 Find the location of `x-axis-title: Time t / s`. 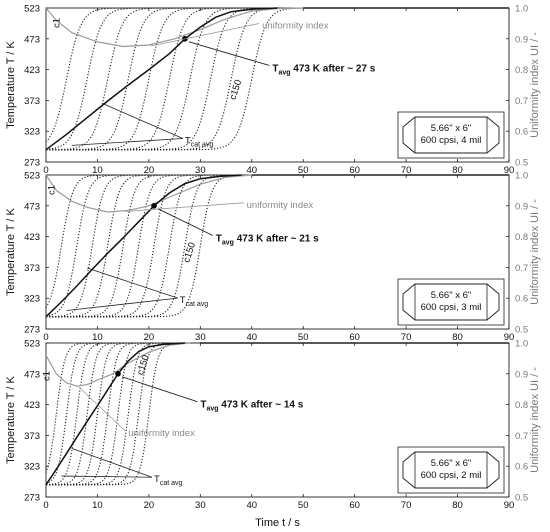

x-axis-title: Time t / s is located at coordinates (277, 523).